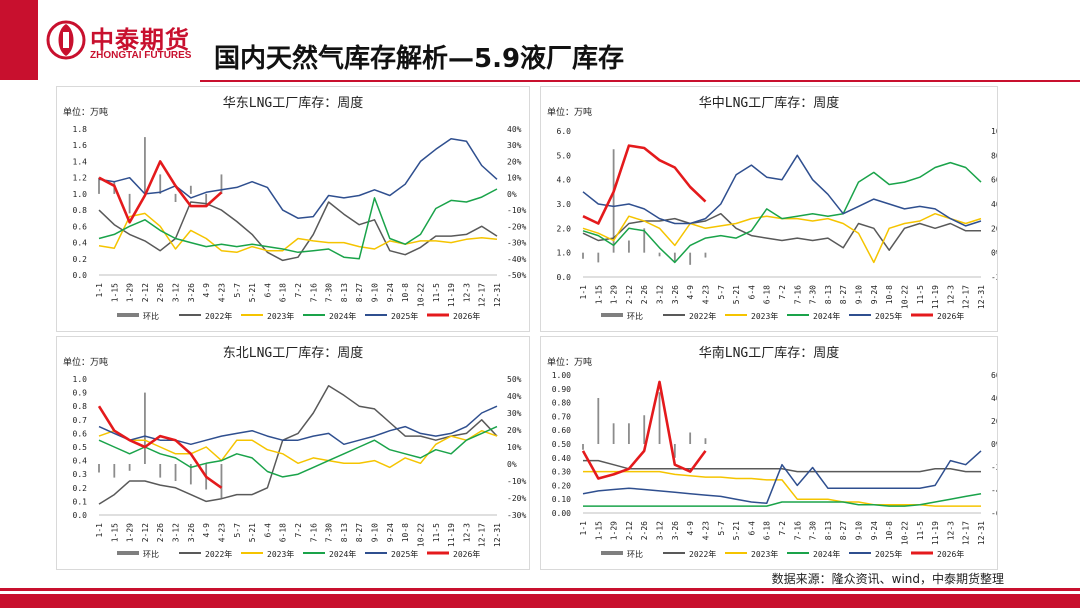  Describe the element at coordinates (298, 290) in the screenshot. I see `x-tick-label: 7-2` at that location.